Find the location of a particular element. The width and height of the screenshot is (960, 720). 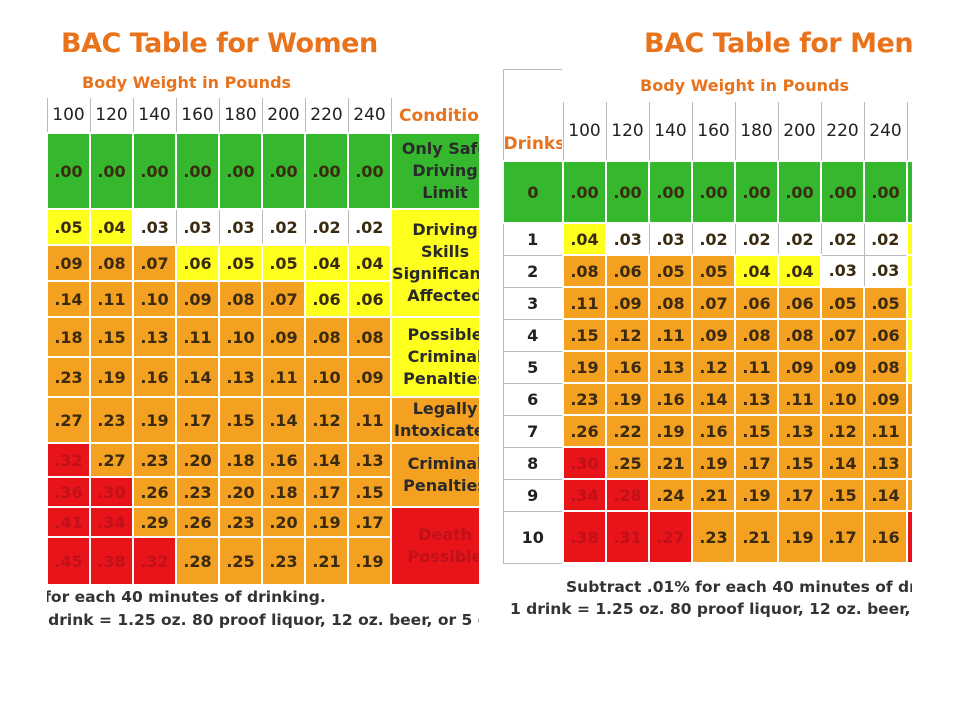

men-bac-cell: .14 is located at coordinates (713, 399).